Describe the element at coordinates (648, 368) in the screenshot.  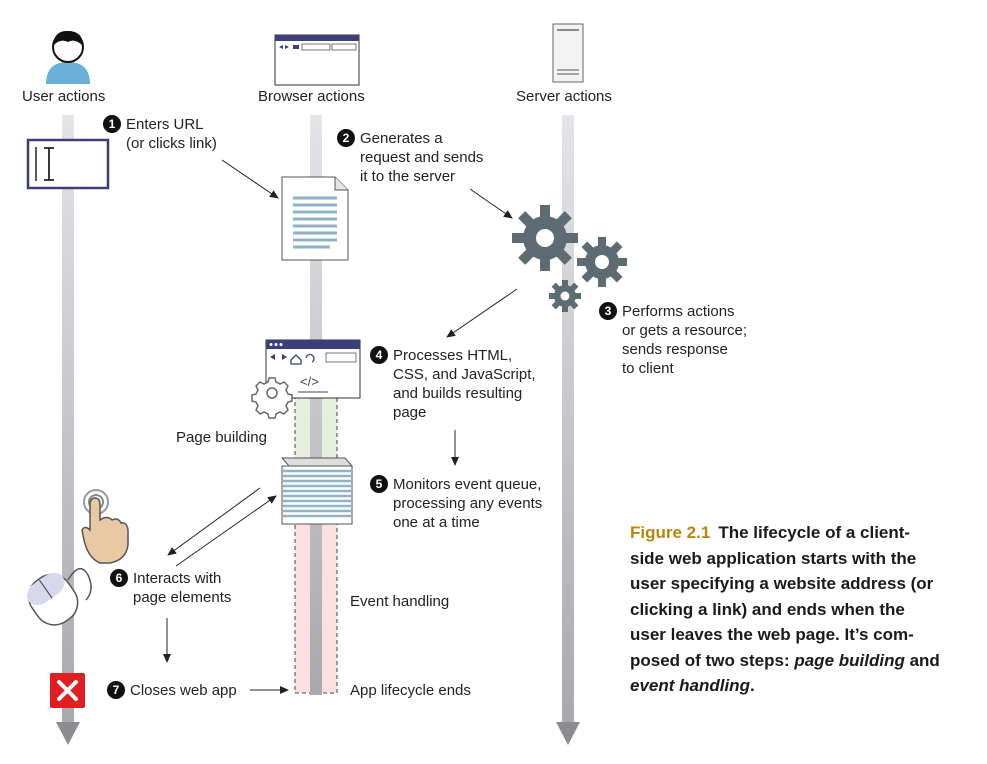
I see `step-3-line-4: to client` at that location.